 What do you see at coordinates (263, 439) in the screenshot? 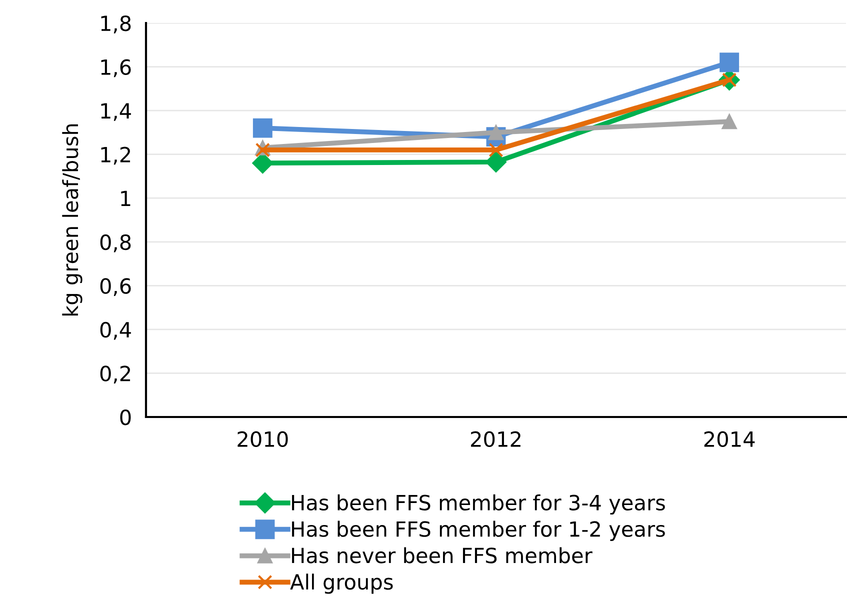
I see `x-tick-label: 2010` at bounding box center [263, 439].